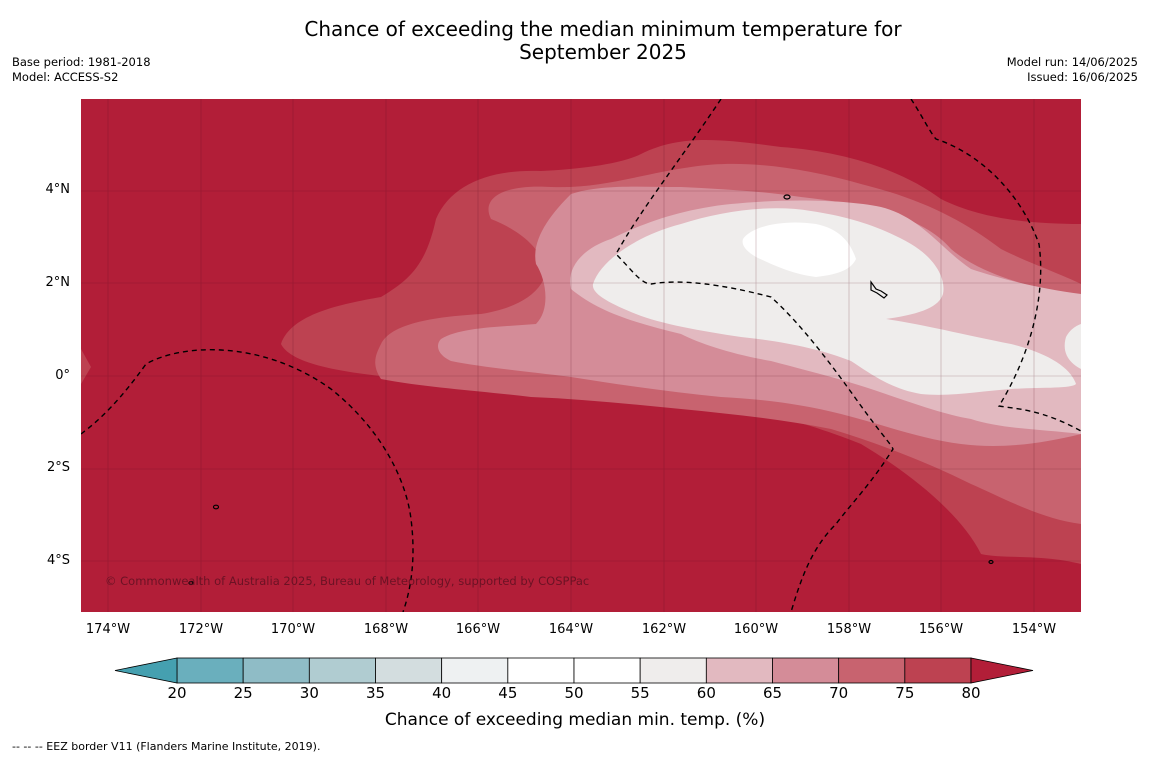 Image resolution: width=1150 pixels, height=758 pixels. I want to click on contour-band-80-west, so click(86, 366).